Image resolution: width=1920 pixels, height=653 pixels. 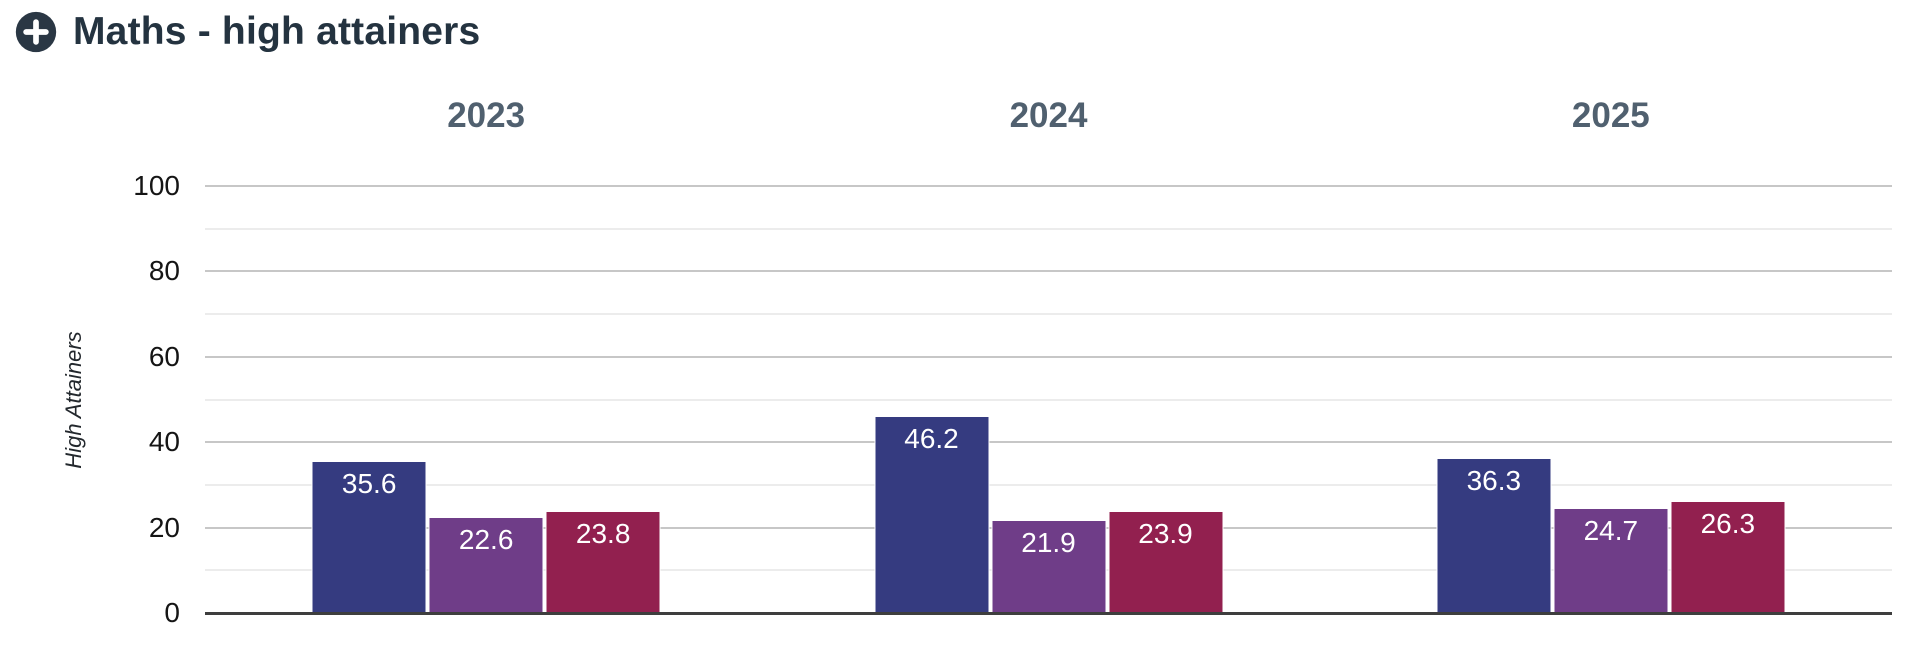 I want to click on y-tick-label: 40, so click(x=164, y=442).